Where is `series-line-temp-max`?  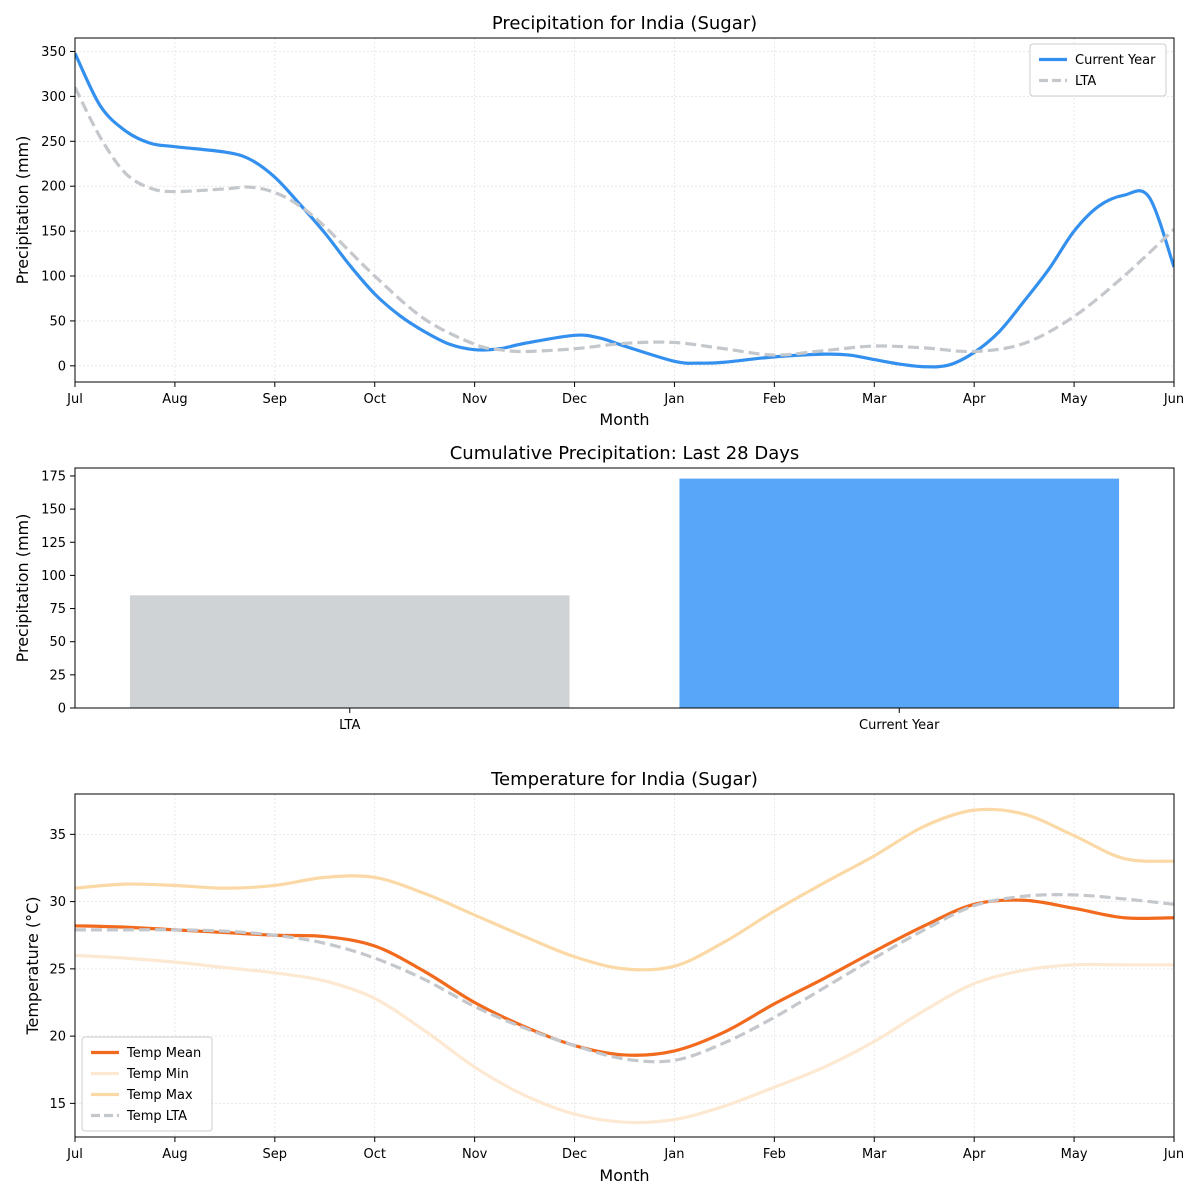
series-line-temp-max is located at coordinates (624, 889).